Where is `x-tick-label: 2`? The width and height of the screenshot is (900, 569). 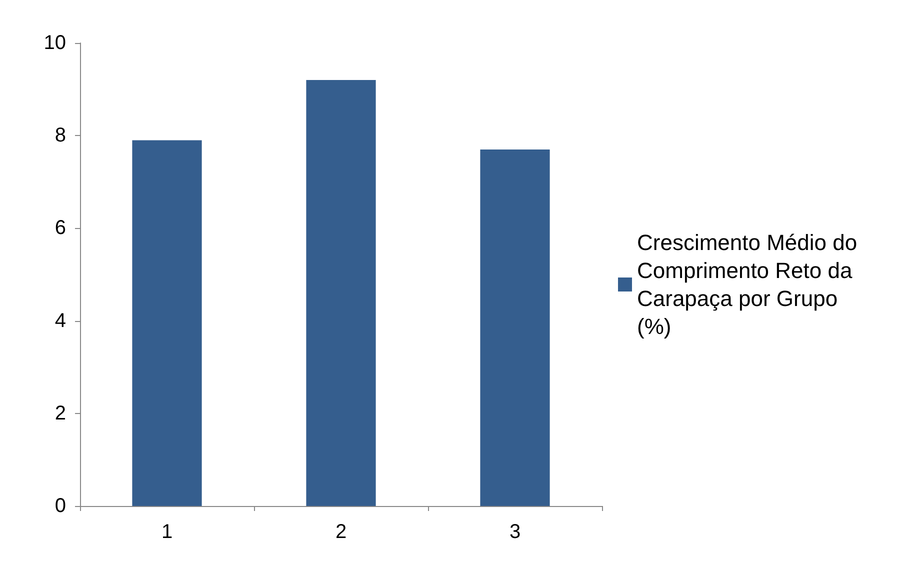 x-tick-label: 2 is located at coordinates (341, 532).